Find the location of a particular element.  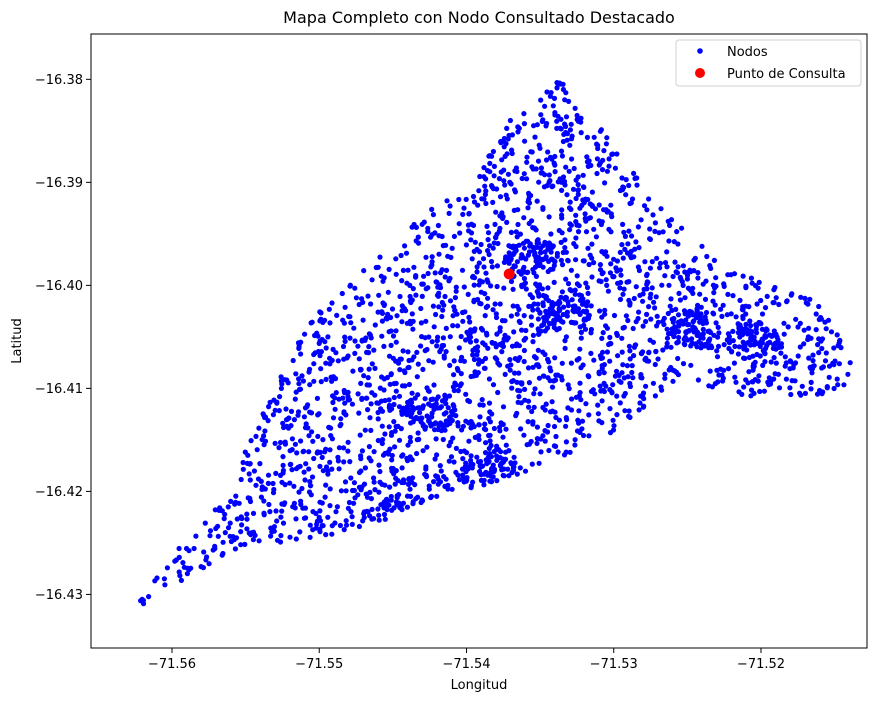

query-point is located at coordinates (509, 274).